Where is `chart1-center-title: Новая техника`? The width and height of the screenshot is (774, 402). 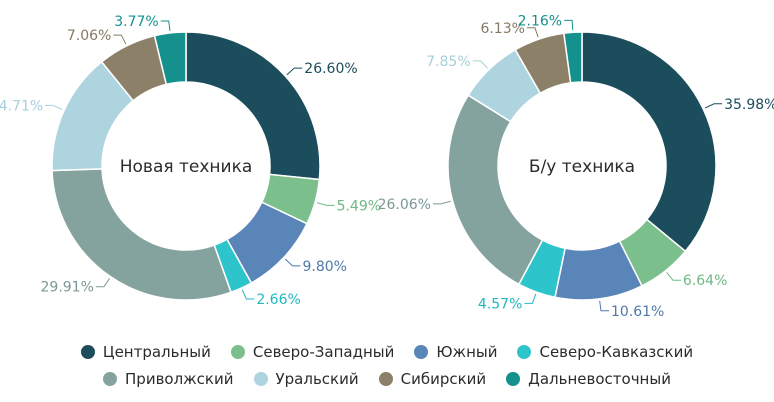 chart1-center-title: Новая техника is located at coordinates (186, 167).